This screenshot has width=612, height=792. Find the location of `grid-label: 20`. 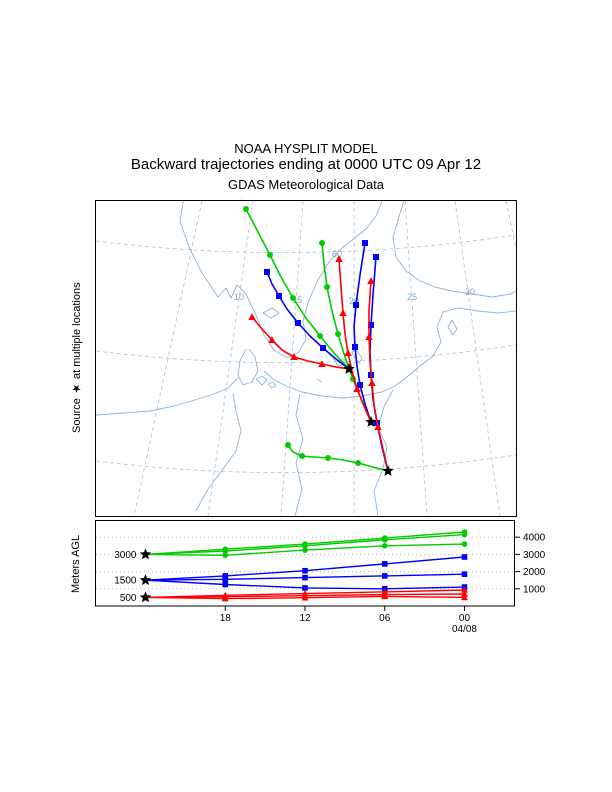

grid-label: 20 is located at coordinates (354, 301).